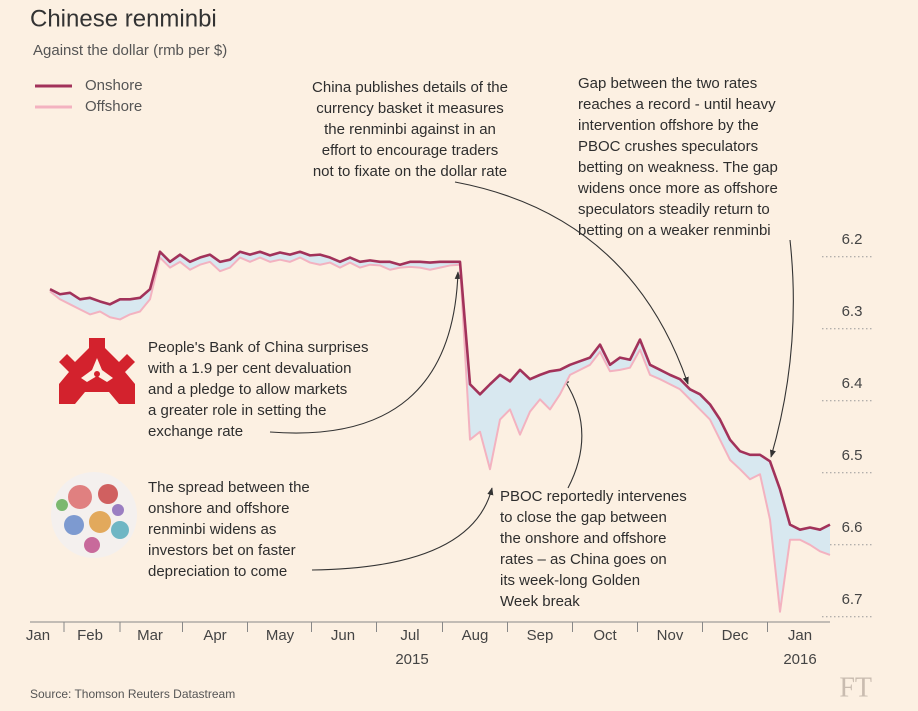 The width and height of the screenshot is (918, 711). Describe the element at coordinates (852, 239) in the screenshot. I see `y-tick-label: 6.2` at that location.